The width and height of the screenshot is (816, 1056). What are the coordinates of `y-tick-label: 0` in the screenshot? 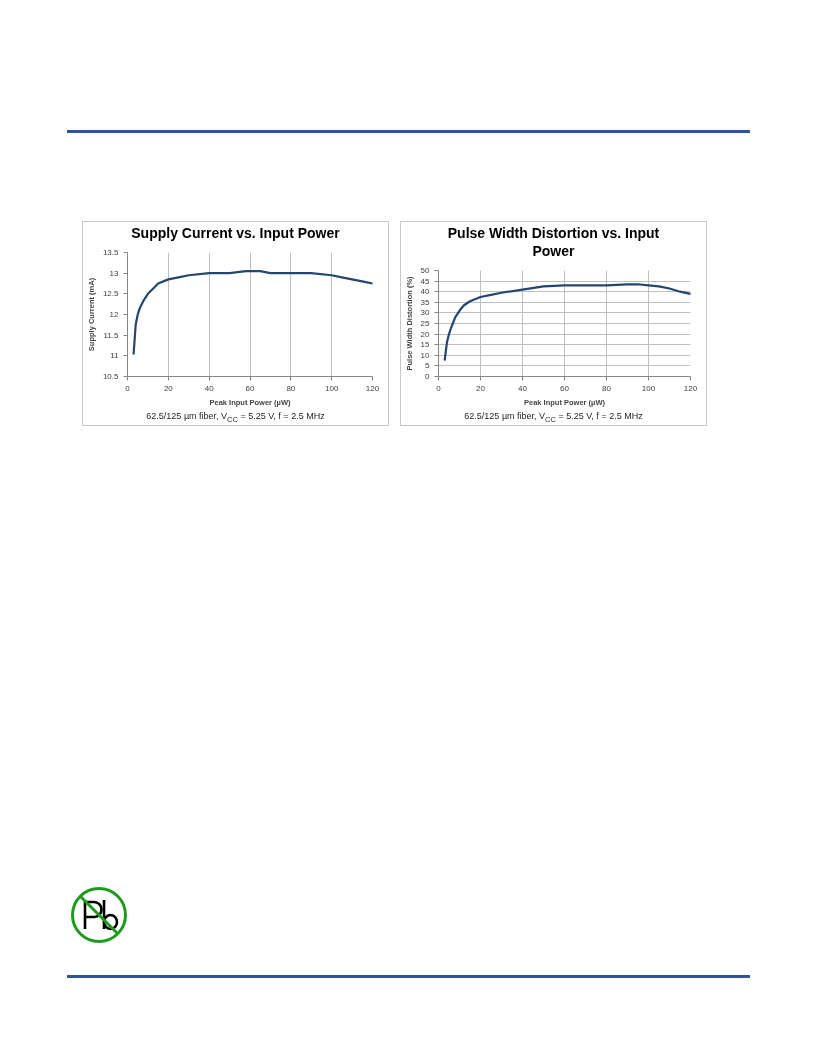 It's located at (428, 376).